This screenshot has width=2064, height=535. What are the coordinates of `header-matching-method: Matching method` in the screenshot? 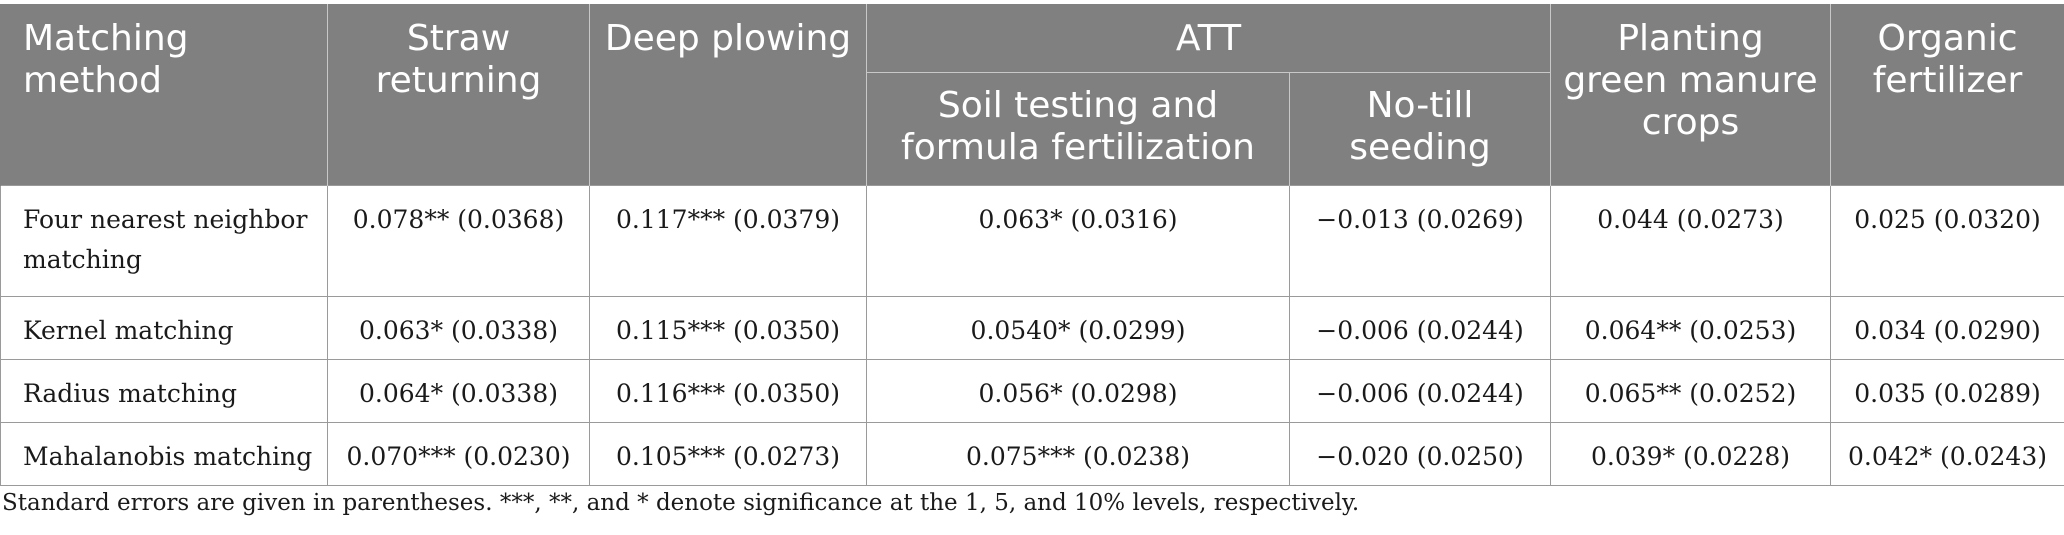 It's located at (164, 95).